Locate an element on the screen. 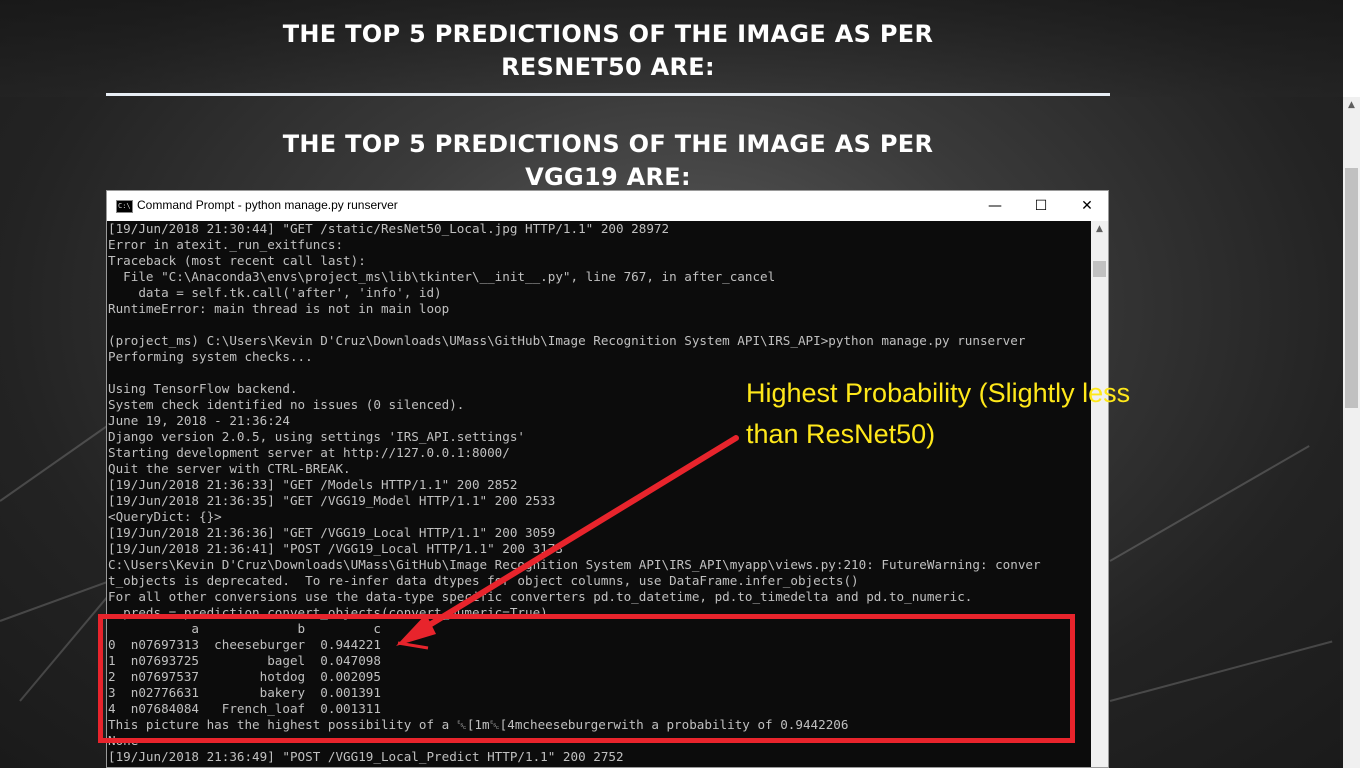 This screenshot has width=1360, height=768. close-button: ✕ is located at coordinates (1087, 206).